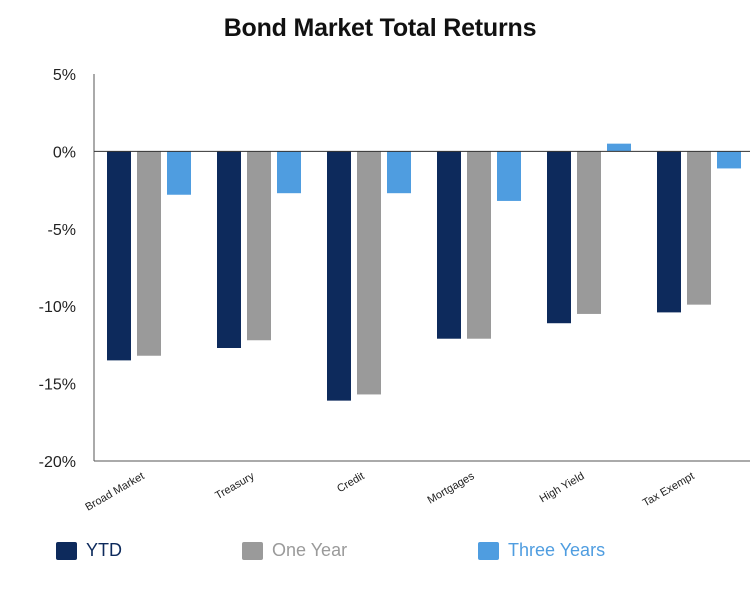  Describe the element at coordinates (375, 552) in the screenshot. I see `legend: YTD One Year Three Years` at that location.